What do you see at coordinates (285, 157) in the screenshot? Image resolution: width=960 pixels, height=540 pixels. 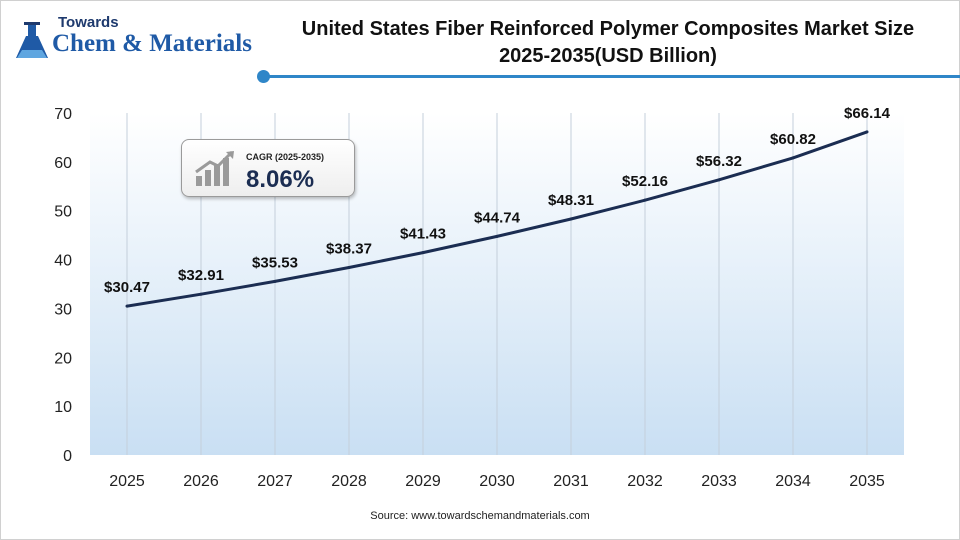 I see `cagr-label: CAGR (2025-2035)` at bounding box center [285, 157].